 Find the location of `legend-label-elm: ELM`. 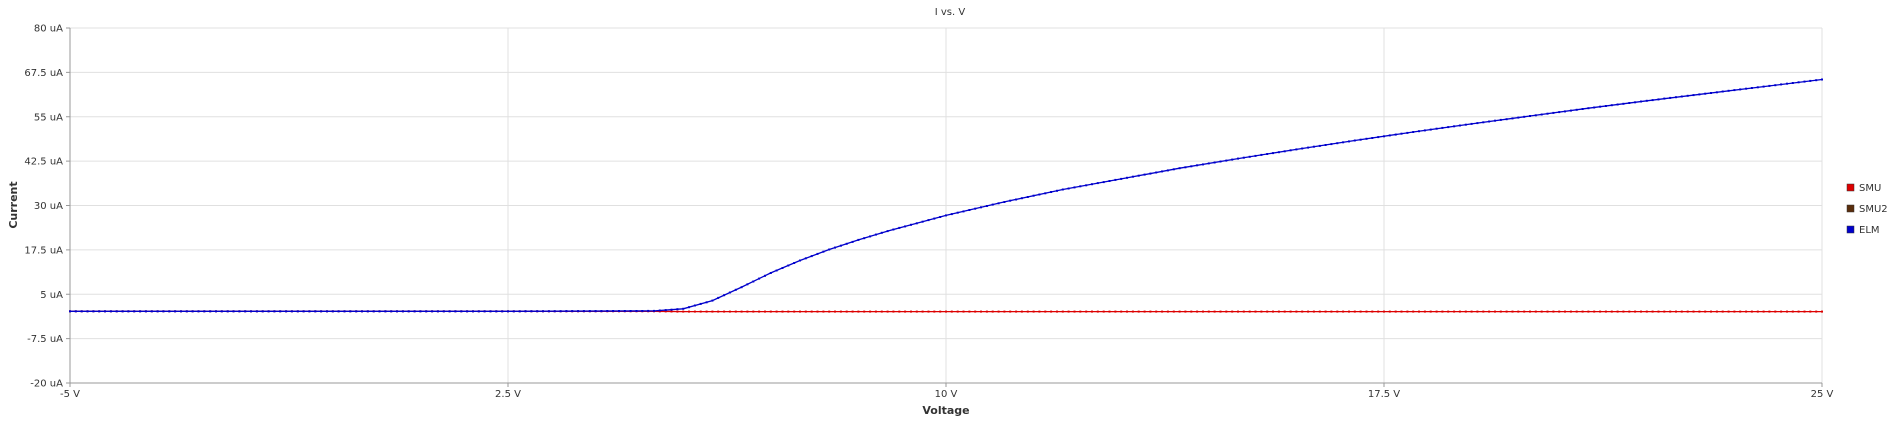

legend-label-elm: ELM is located at coordinates (1869, 230).